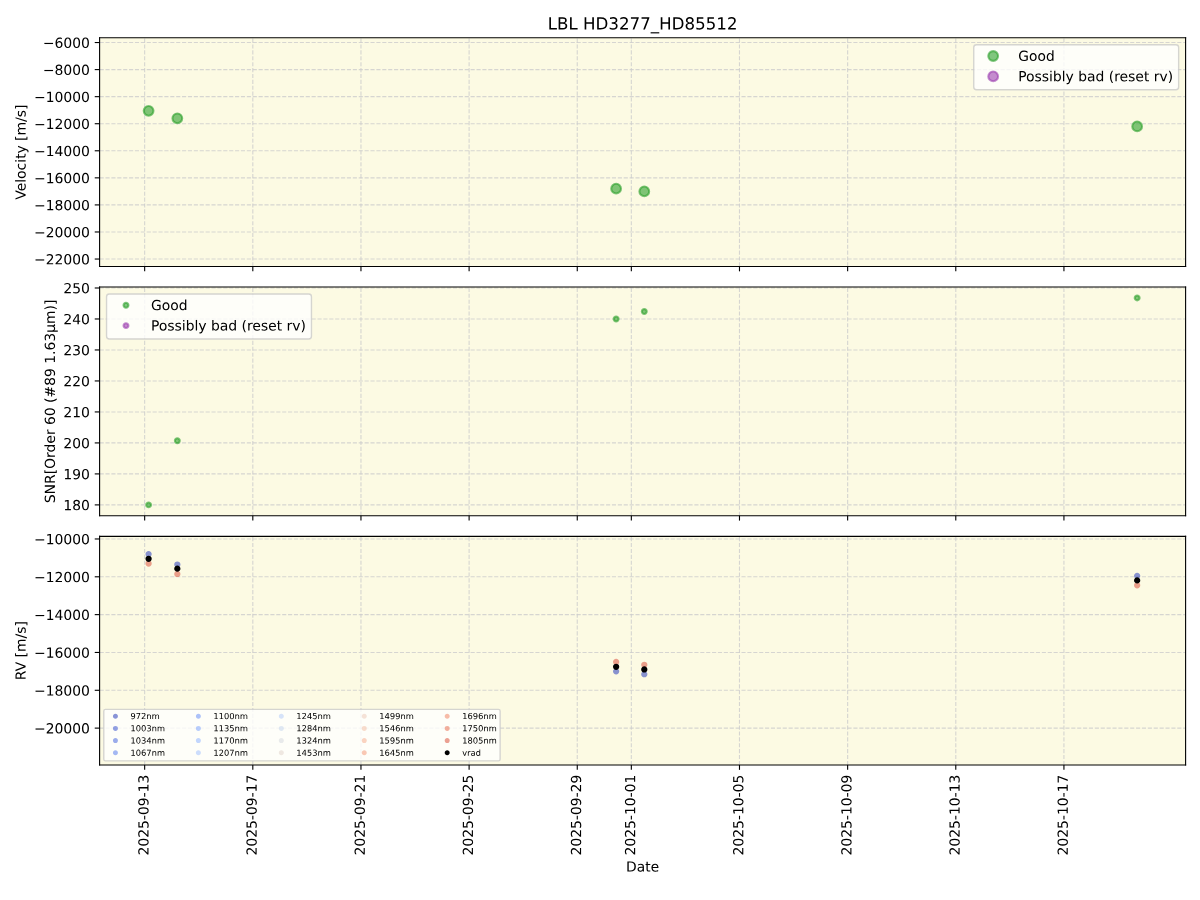 This screenshot has width=1200, height=900. I want to click on x-tick-label: 2025-09-21, so click(359, 815).